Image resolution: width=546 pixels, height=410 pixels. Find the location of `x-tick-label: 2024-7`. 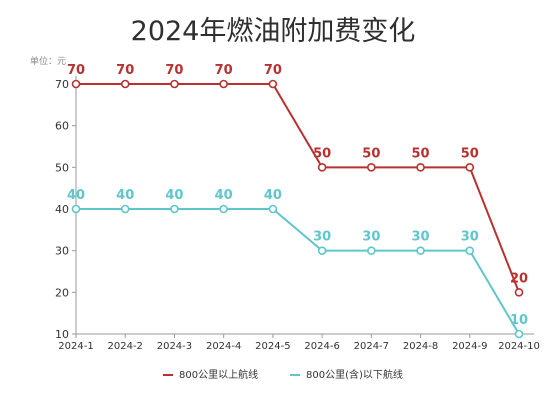

x-tick-label: 2024-7 is located at coordinates (371, 346).